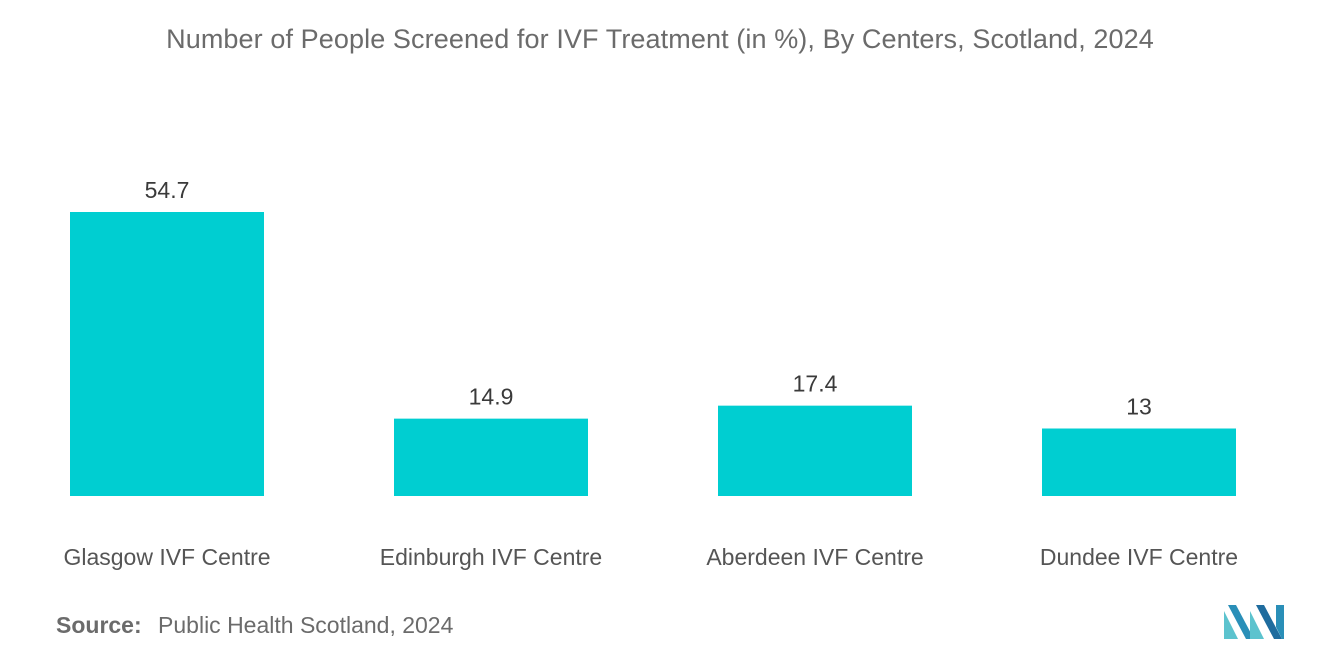  I want to click on mordor-intelligence-logo-icon, so click(1254, 622).